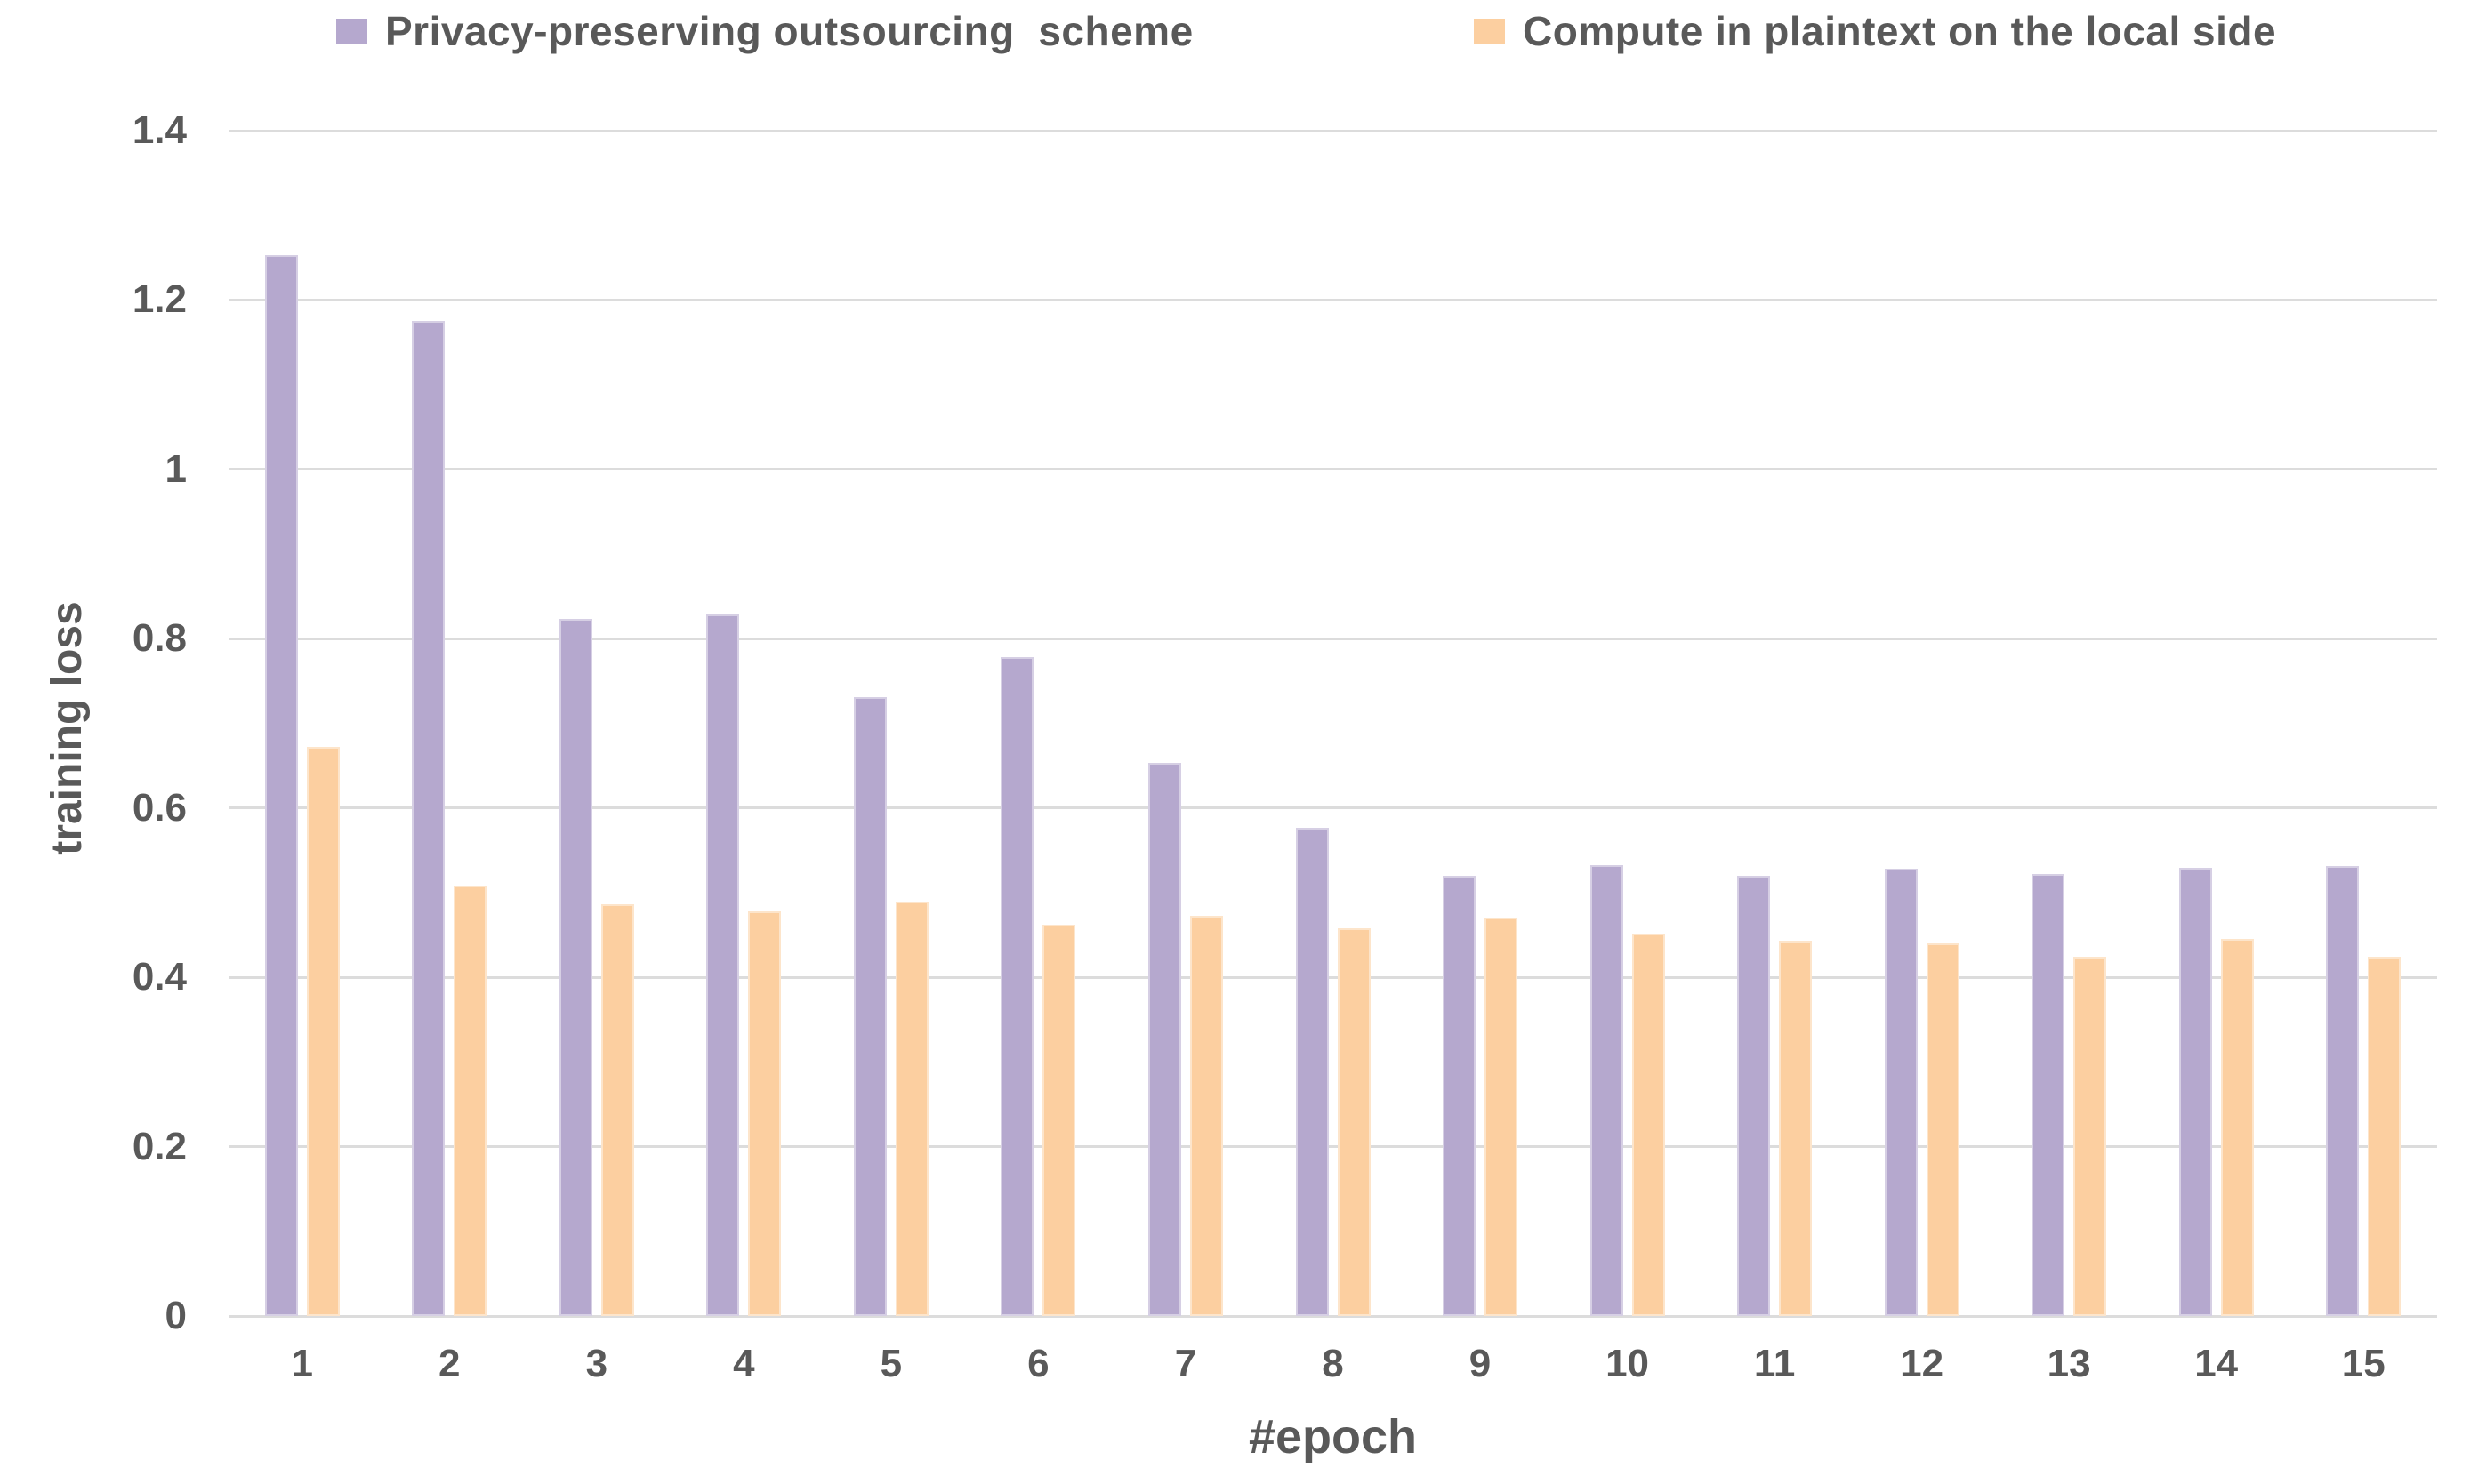 The height and width of the screenshot is (1484, 2470). I want to click on gridline-y-0.8, so click(1333, 638).